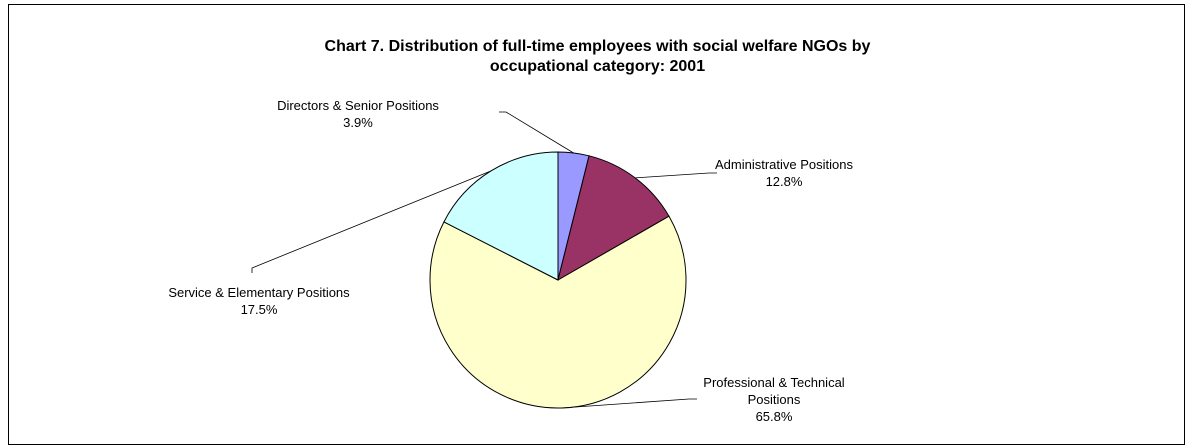 This screenshot has width=1192, height=448. What do you see at coordinates (358, 122) in the screenshot?
I see `slice-label-directors-percent: 3.9%` at bounding box center [358, 122].